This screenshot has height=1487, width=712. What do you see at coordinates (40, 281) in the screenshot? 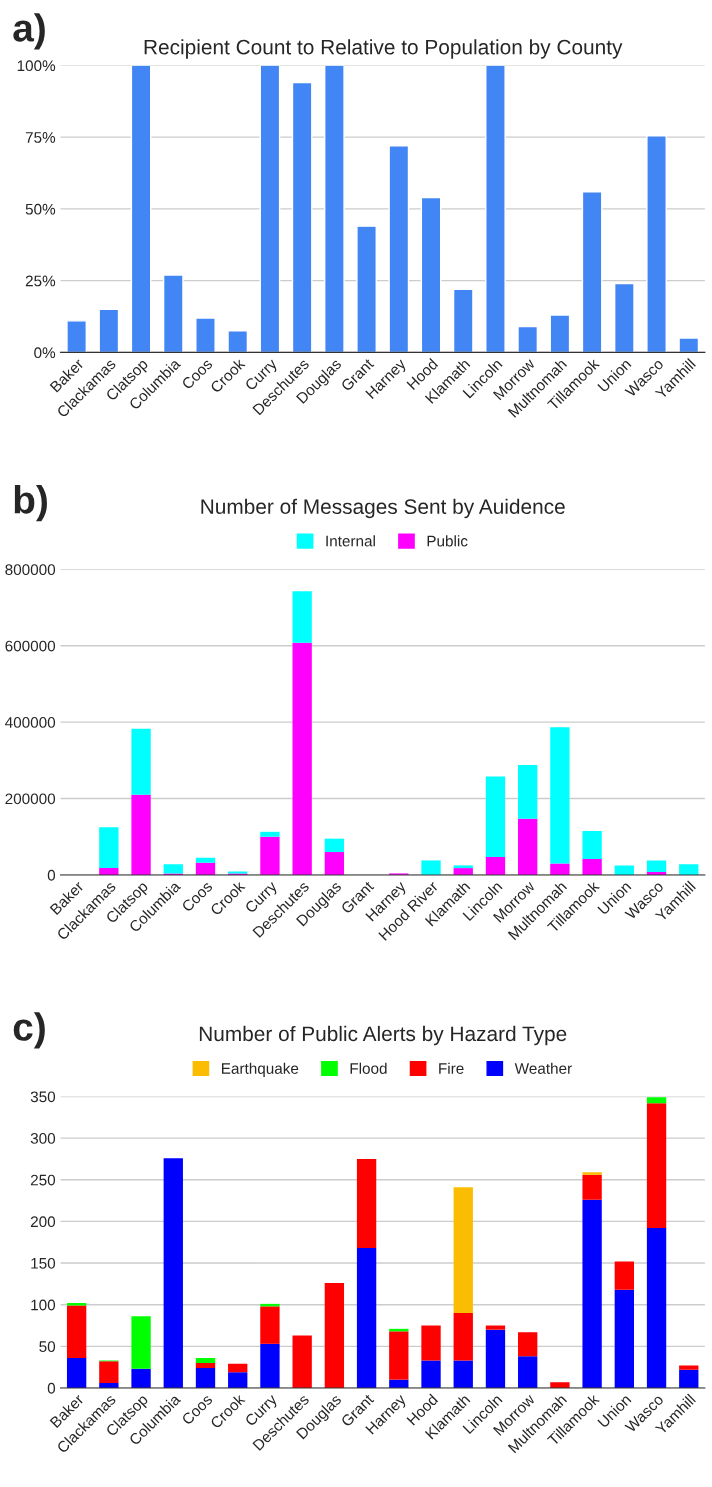
I see `y-tick-label: 25%` at bounding box center [40, 281].